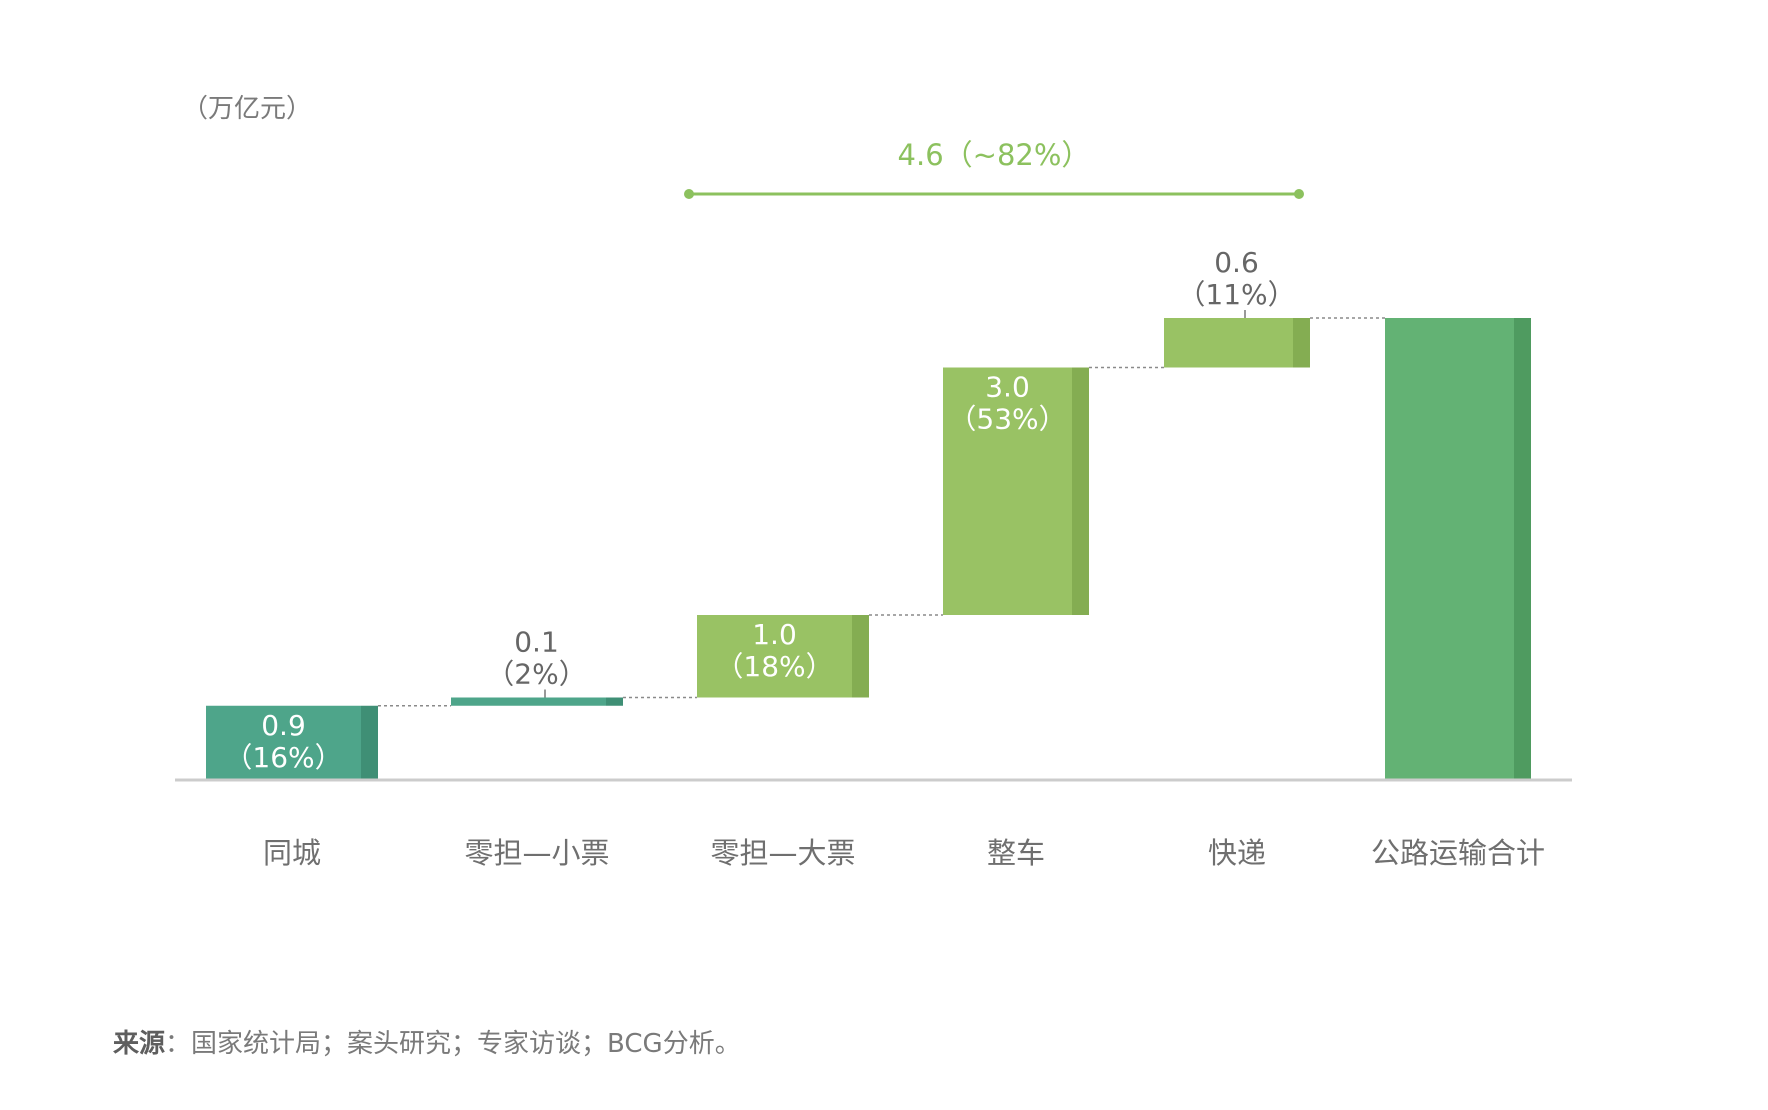 This screenshot has height=1110, width=1768. What do you see at coordinates (292, 853) in the screenshot?
I see `category-label: 同城` at bounding box center [292, 853].